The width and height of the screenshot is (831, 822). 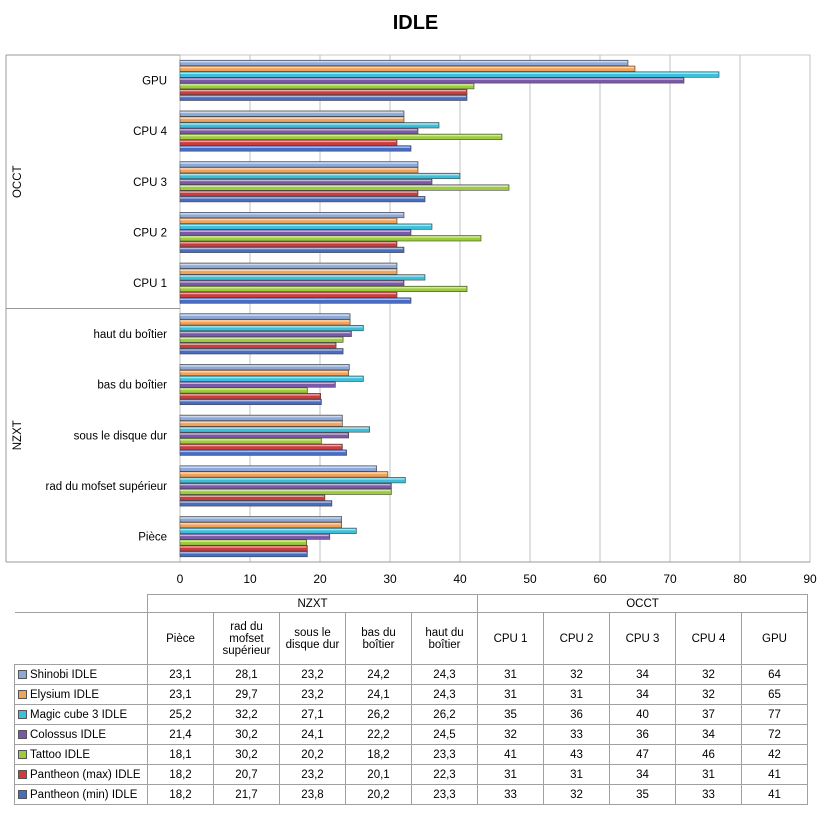 I want to click on series-name: Shinobi IDLE, so click(x=64, y=674).